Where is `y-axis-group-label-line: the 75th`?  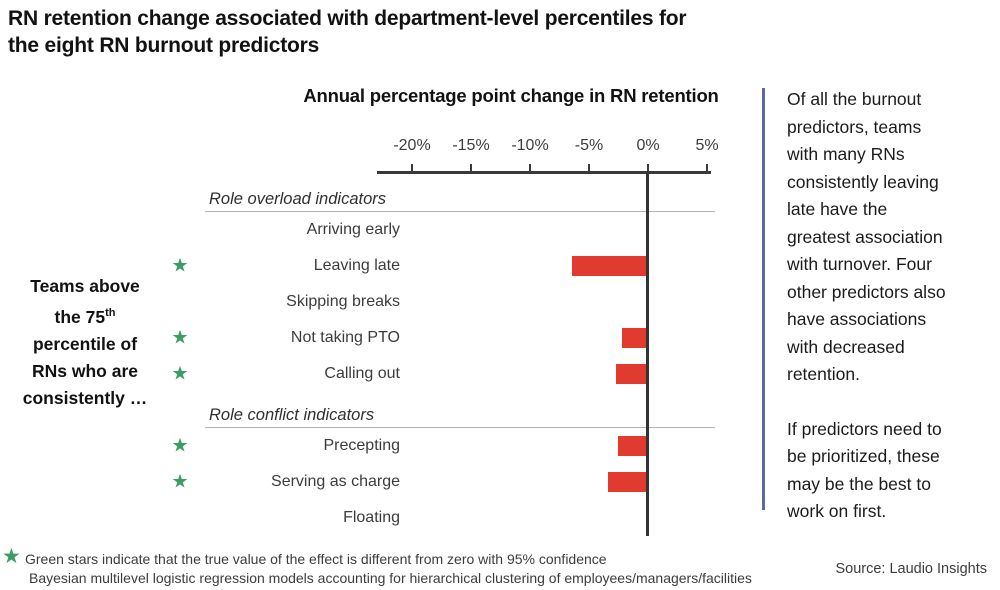
y-axis-group-label-line: the 75th is located at coordinates (85, 316).